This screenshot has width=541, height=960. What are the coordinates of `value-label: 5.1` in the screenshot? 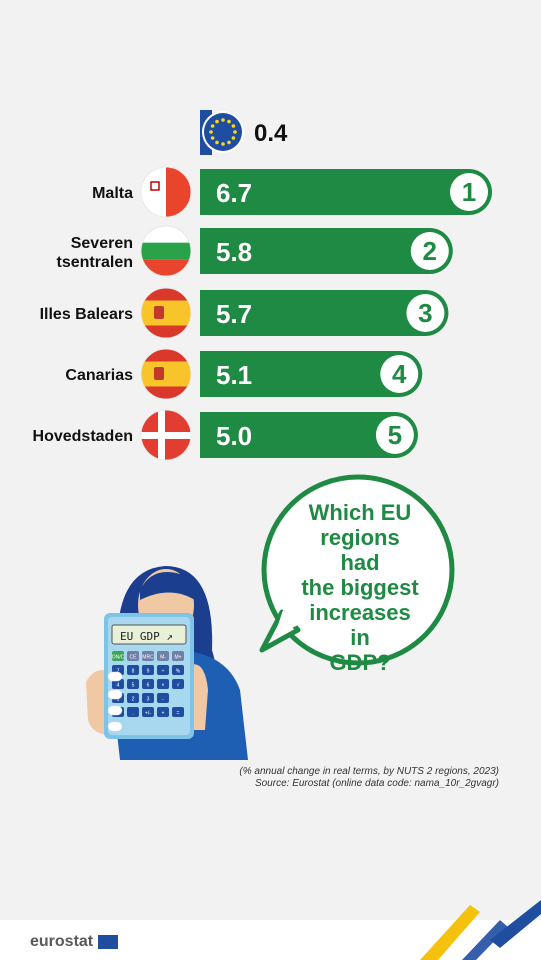 It's located at (234, 375).